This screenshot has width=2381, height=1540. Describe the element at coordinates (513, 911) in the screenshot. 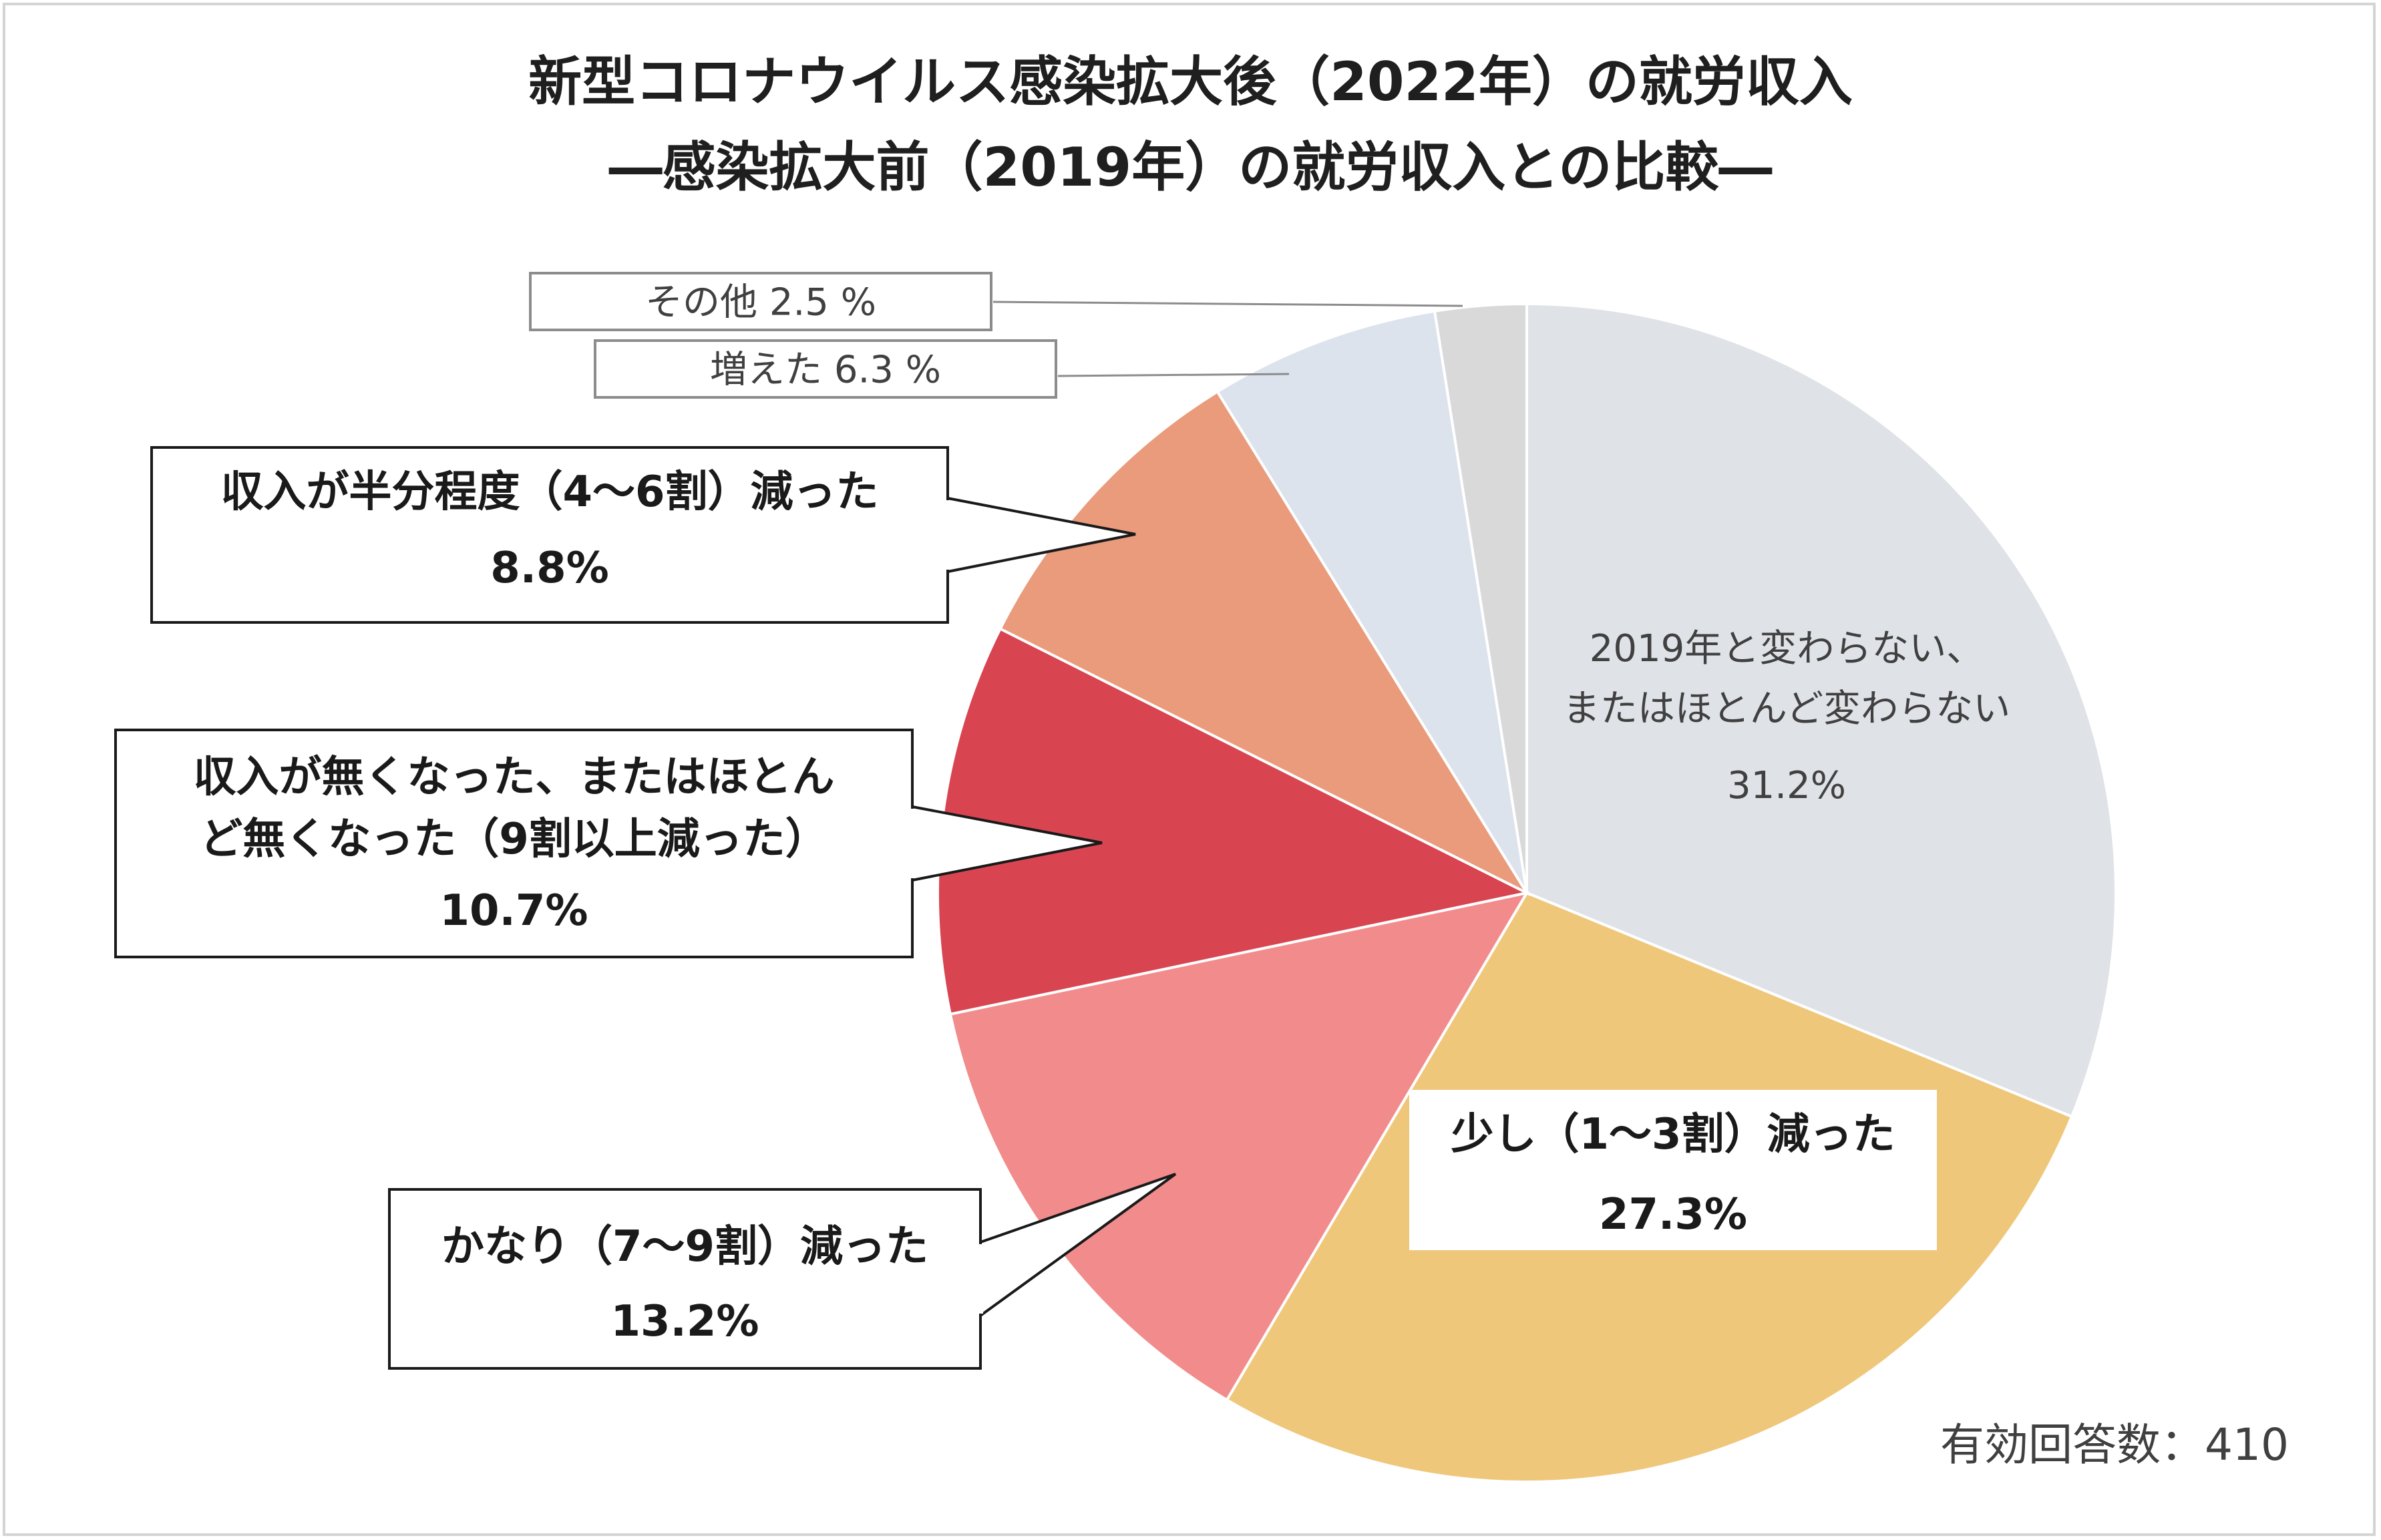

I see `slice-value-3: 10.7%` at that location.